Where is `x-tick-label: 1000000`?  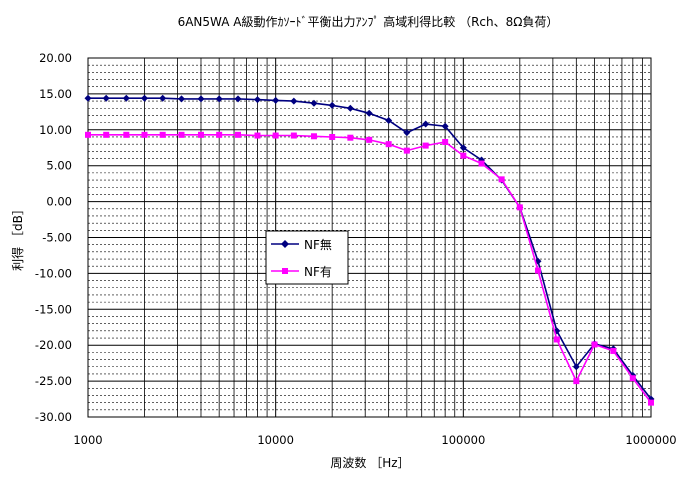 x-tick-label: 1000000 is located at coordinates (650, 440).